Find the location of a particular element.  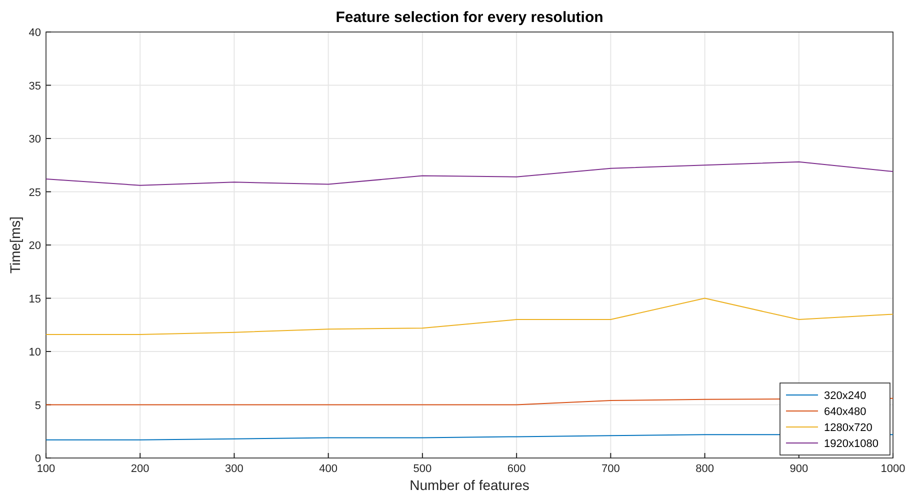

x-tick-label: 200 is located at coordinates (140, 469).